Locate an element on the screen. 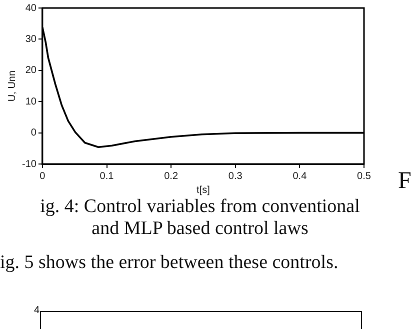 The width and height of the screenshot is (419, 330). text: ig. 5 shows the error between these controls. is located at coordinates (169, 263).